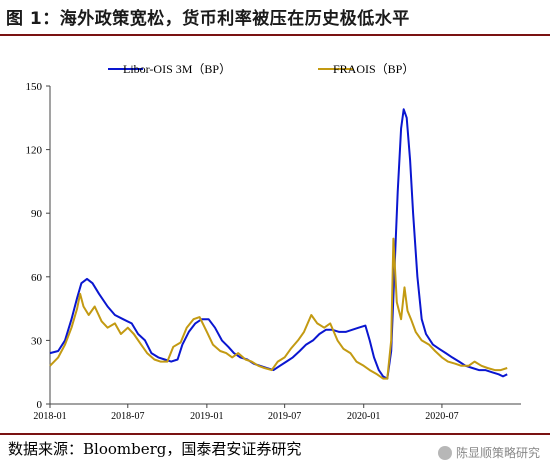  Describe the element at coordinates (34, 87) in the screenshot. I see `y-tick-label: 150` at that location.